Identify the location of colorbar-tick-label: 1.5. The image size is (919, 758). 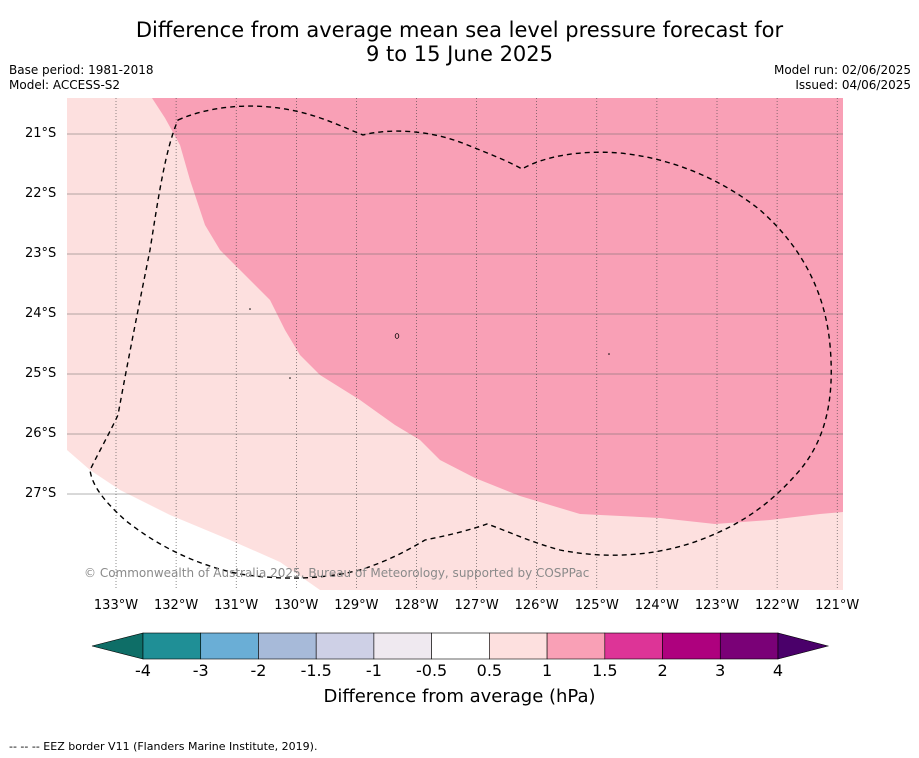
(605, 670).